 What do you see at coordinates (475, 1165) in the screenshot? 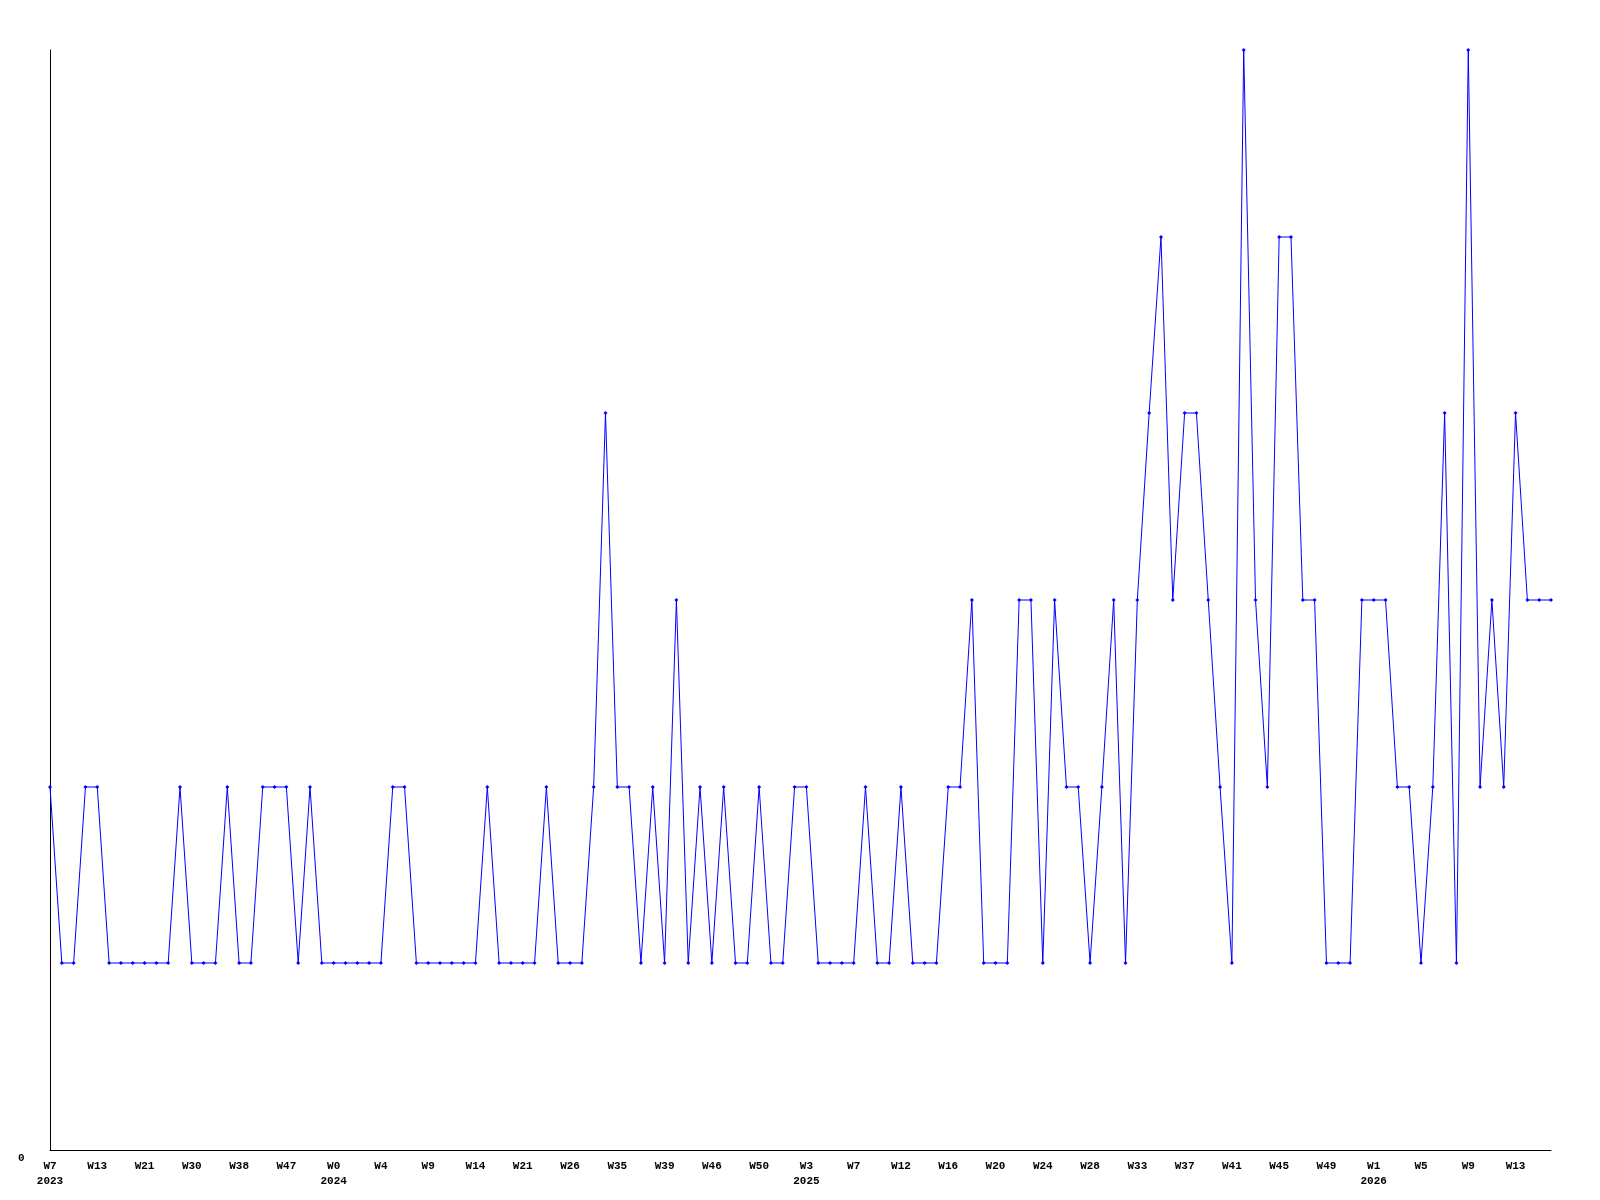
I see `x-tick-label: W14` at bounding box center [475, 1165].